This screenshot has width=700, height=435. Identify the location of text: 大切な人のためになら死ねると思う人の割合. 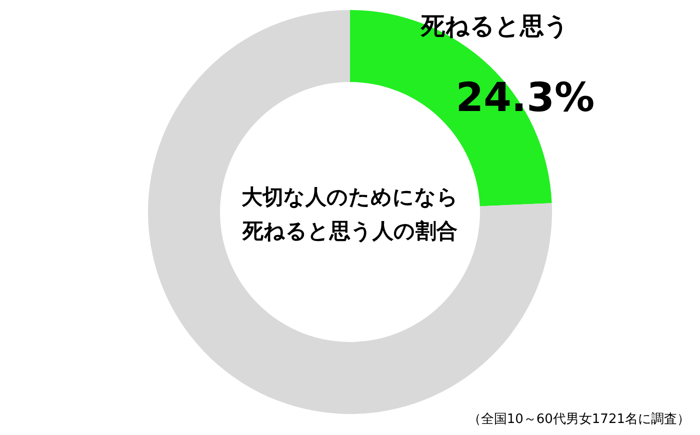
(350, 214).